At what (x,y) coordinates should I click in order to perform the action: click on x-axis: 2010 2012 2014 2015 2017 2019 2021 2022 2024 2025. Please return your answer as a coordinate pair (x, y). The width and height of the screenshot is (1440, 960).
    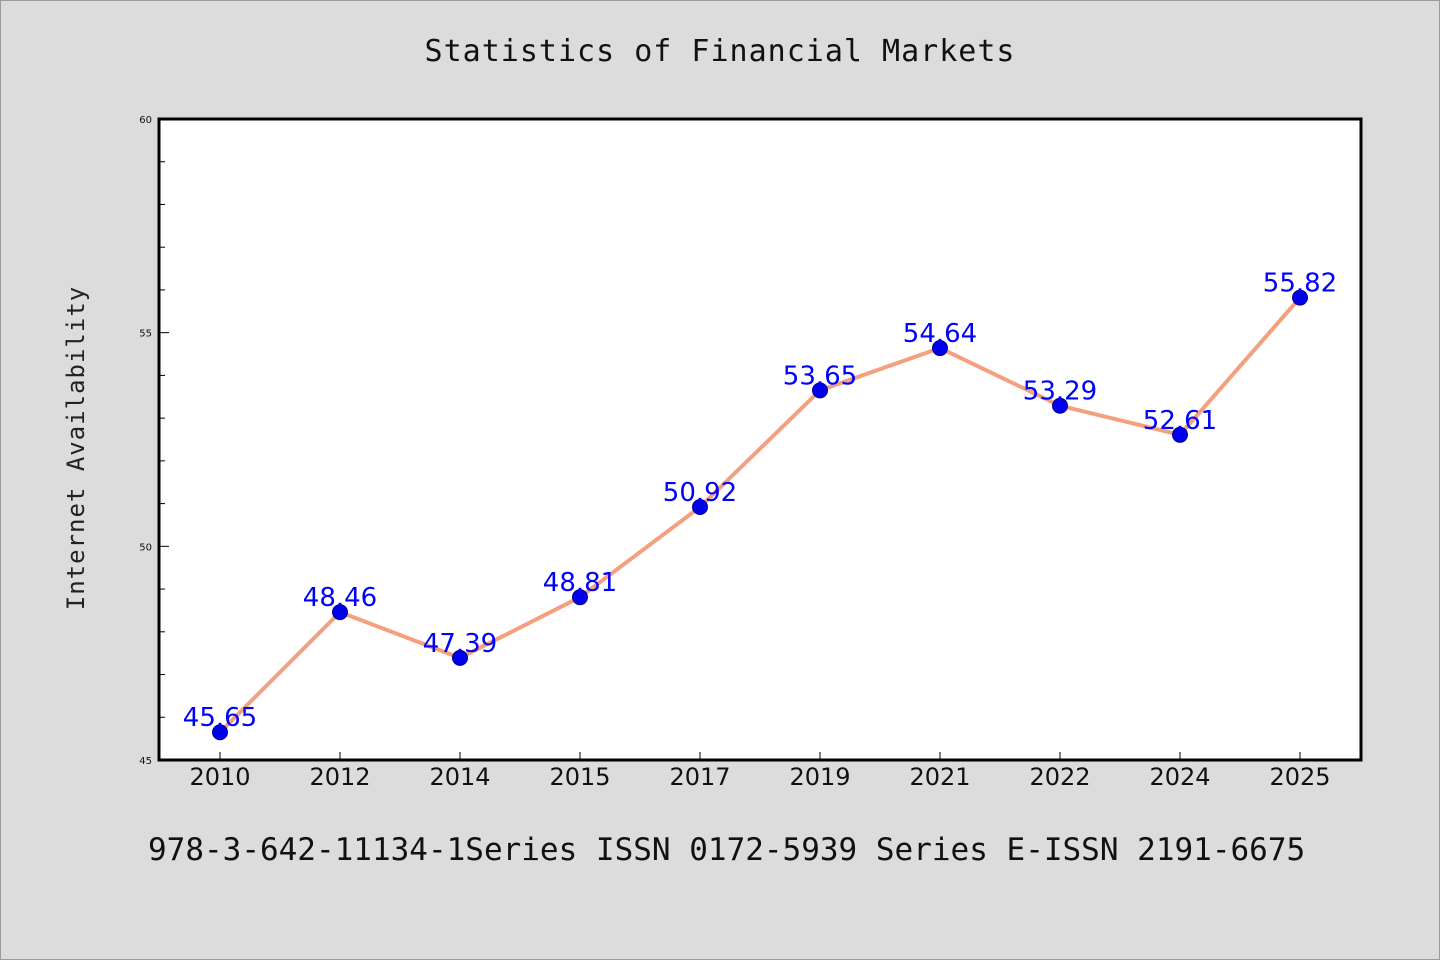
    Looking at the image, I should click on (760, 771).